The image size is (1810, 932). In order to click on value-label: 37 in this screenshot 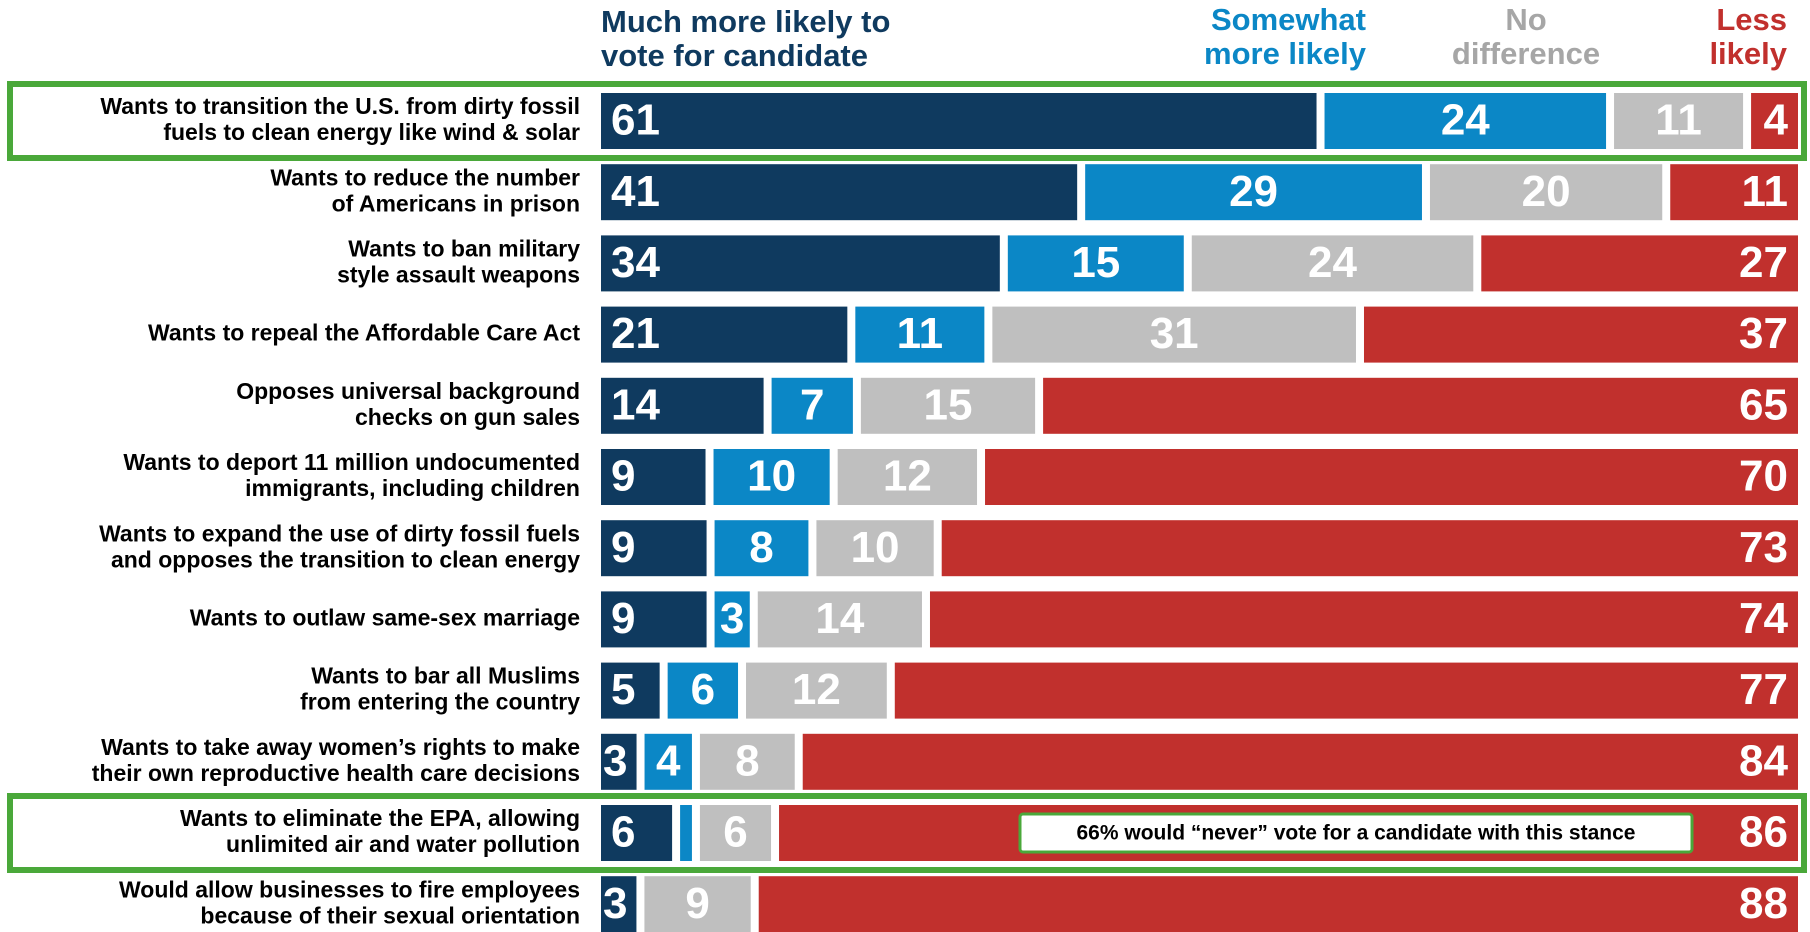, I will do `click(1763, 333)`.